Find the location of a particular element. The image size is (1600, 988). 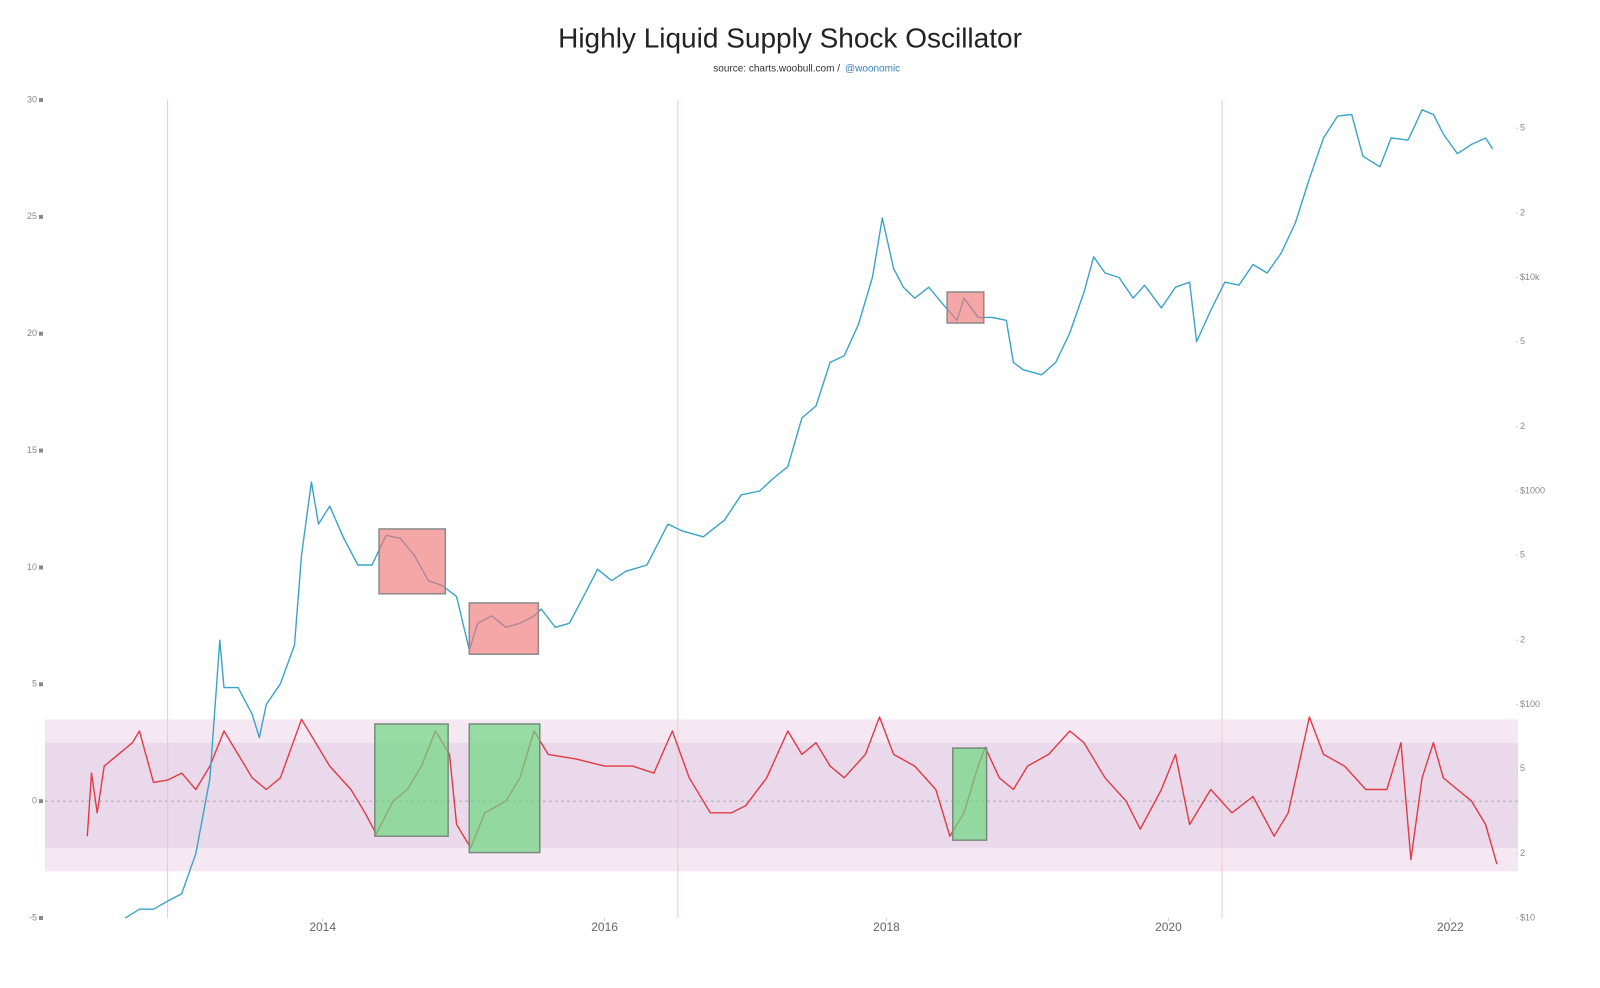

x-tick-label: 2016 is located at coordinates (604, 927).